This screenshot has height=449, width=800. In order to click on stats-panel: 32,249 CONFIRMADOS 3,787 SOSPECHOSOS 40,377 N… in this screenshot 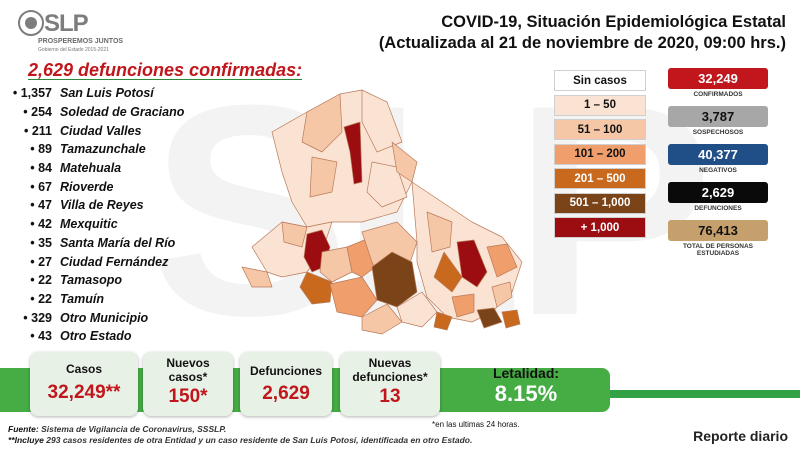, I will do `click(718, 166)`.